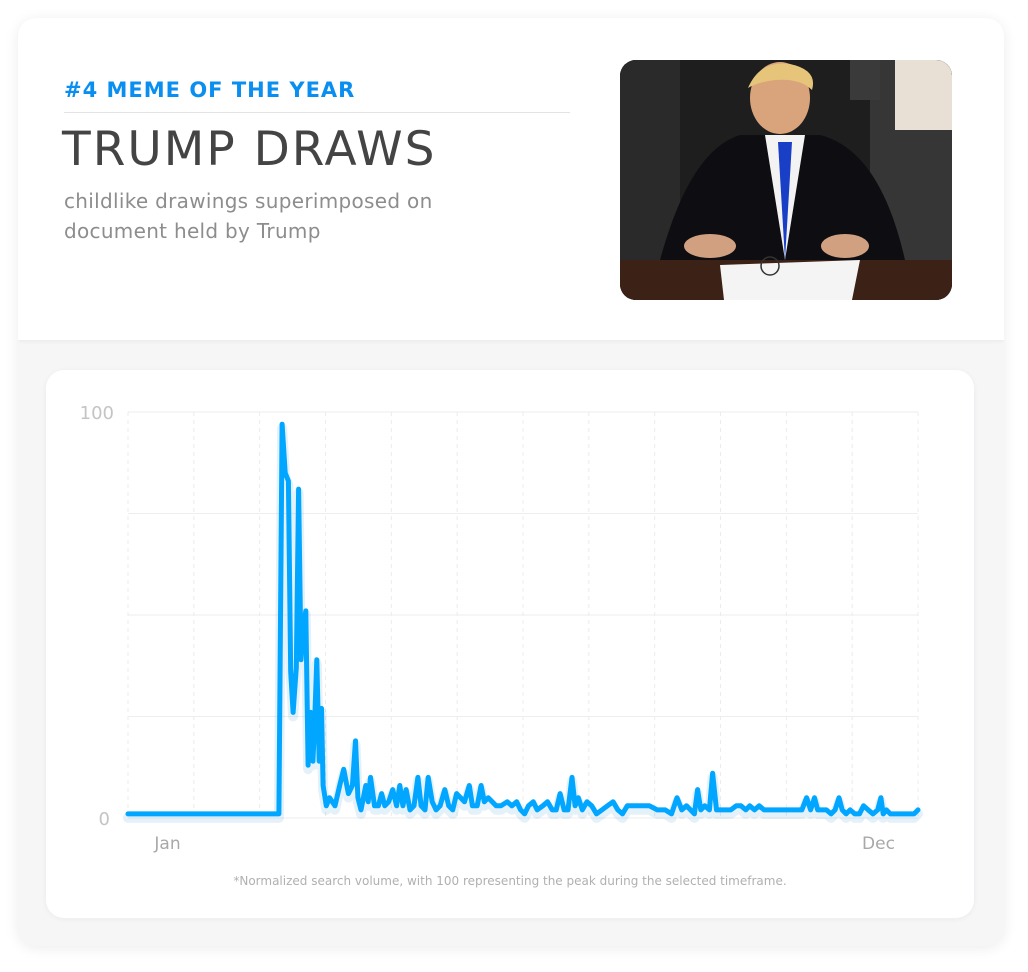 The width and height of the screenshot is (1028, 972). Describe the element at coordinates (249, 149) in the screenshot. I see `meme-title: TRUMP DRAWS` at that location.